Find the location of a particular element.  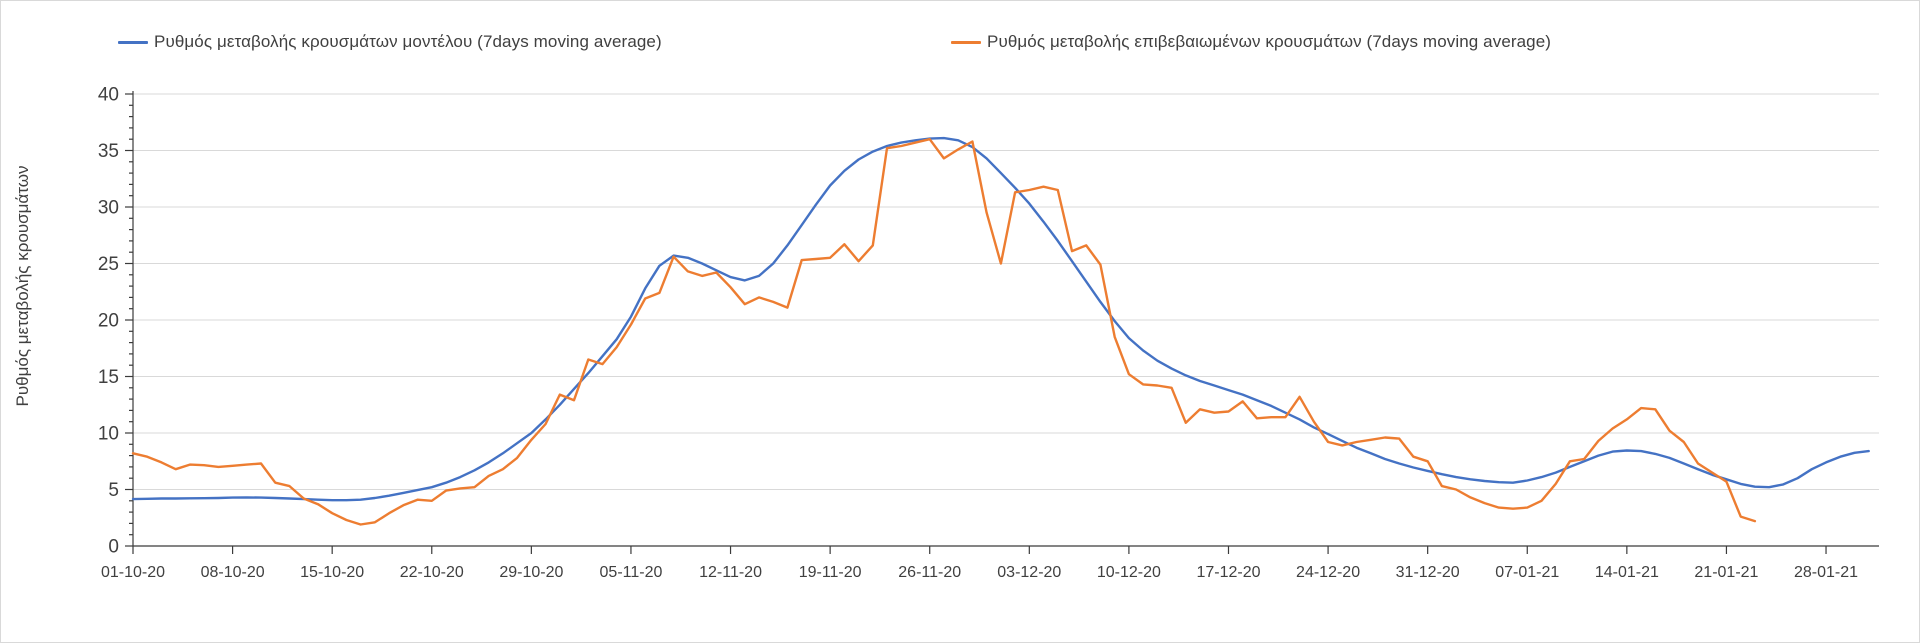

x-tick-label-29-10-20: 29-10-20 is located at coordinates (531, 572).